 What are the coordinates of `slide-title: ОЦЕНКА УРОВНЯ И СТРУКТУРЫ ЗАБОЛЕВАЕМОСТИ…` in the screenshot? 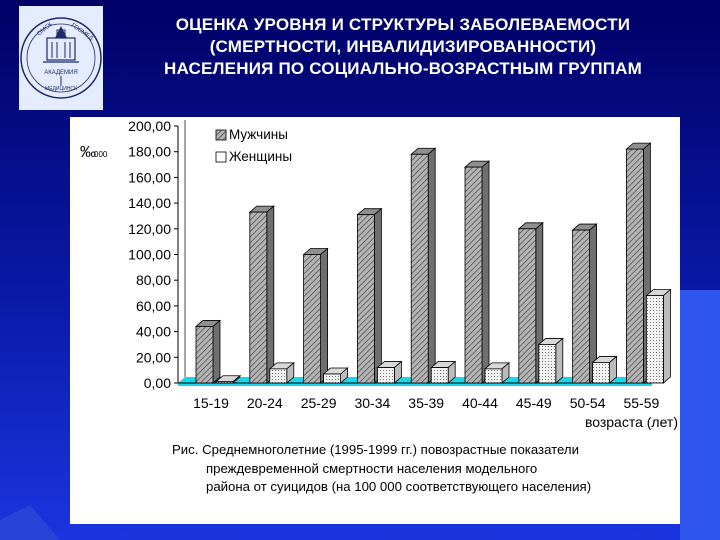 It's located at (403, 47).